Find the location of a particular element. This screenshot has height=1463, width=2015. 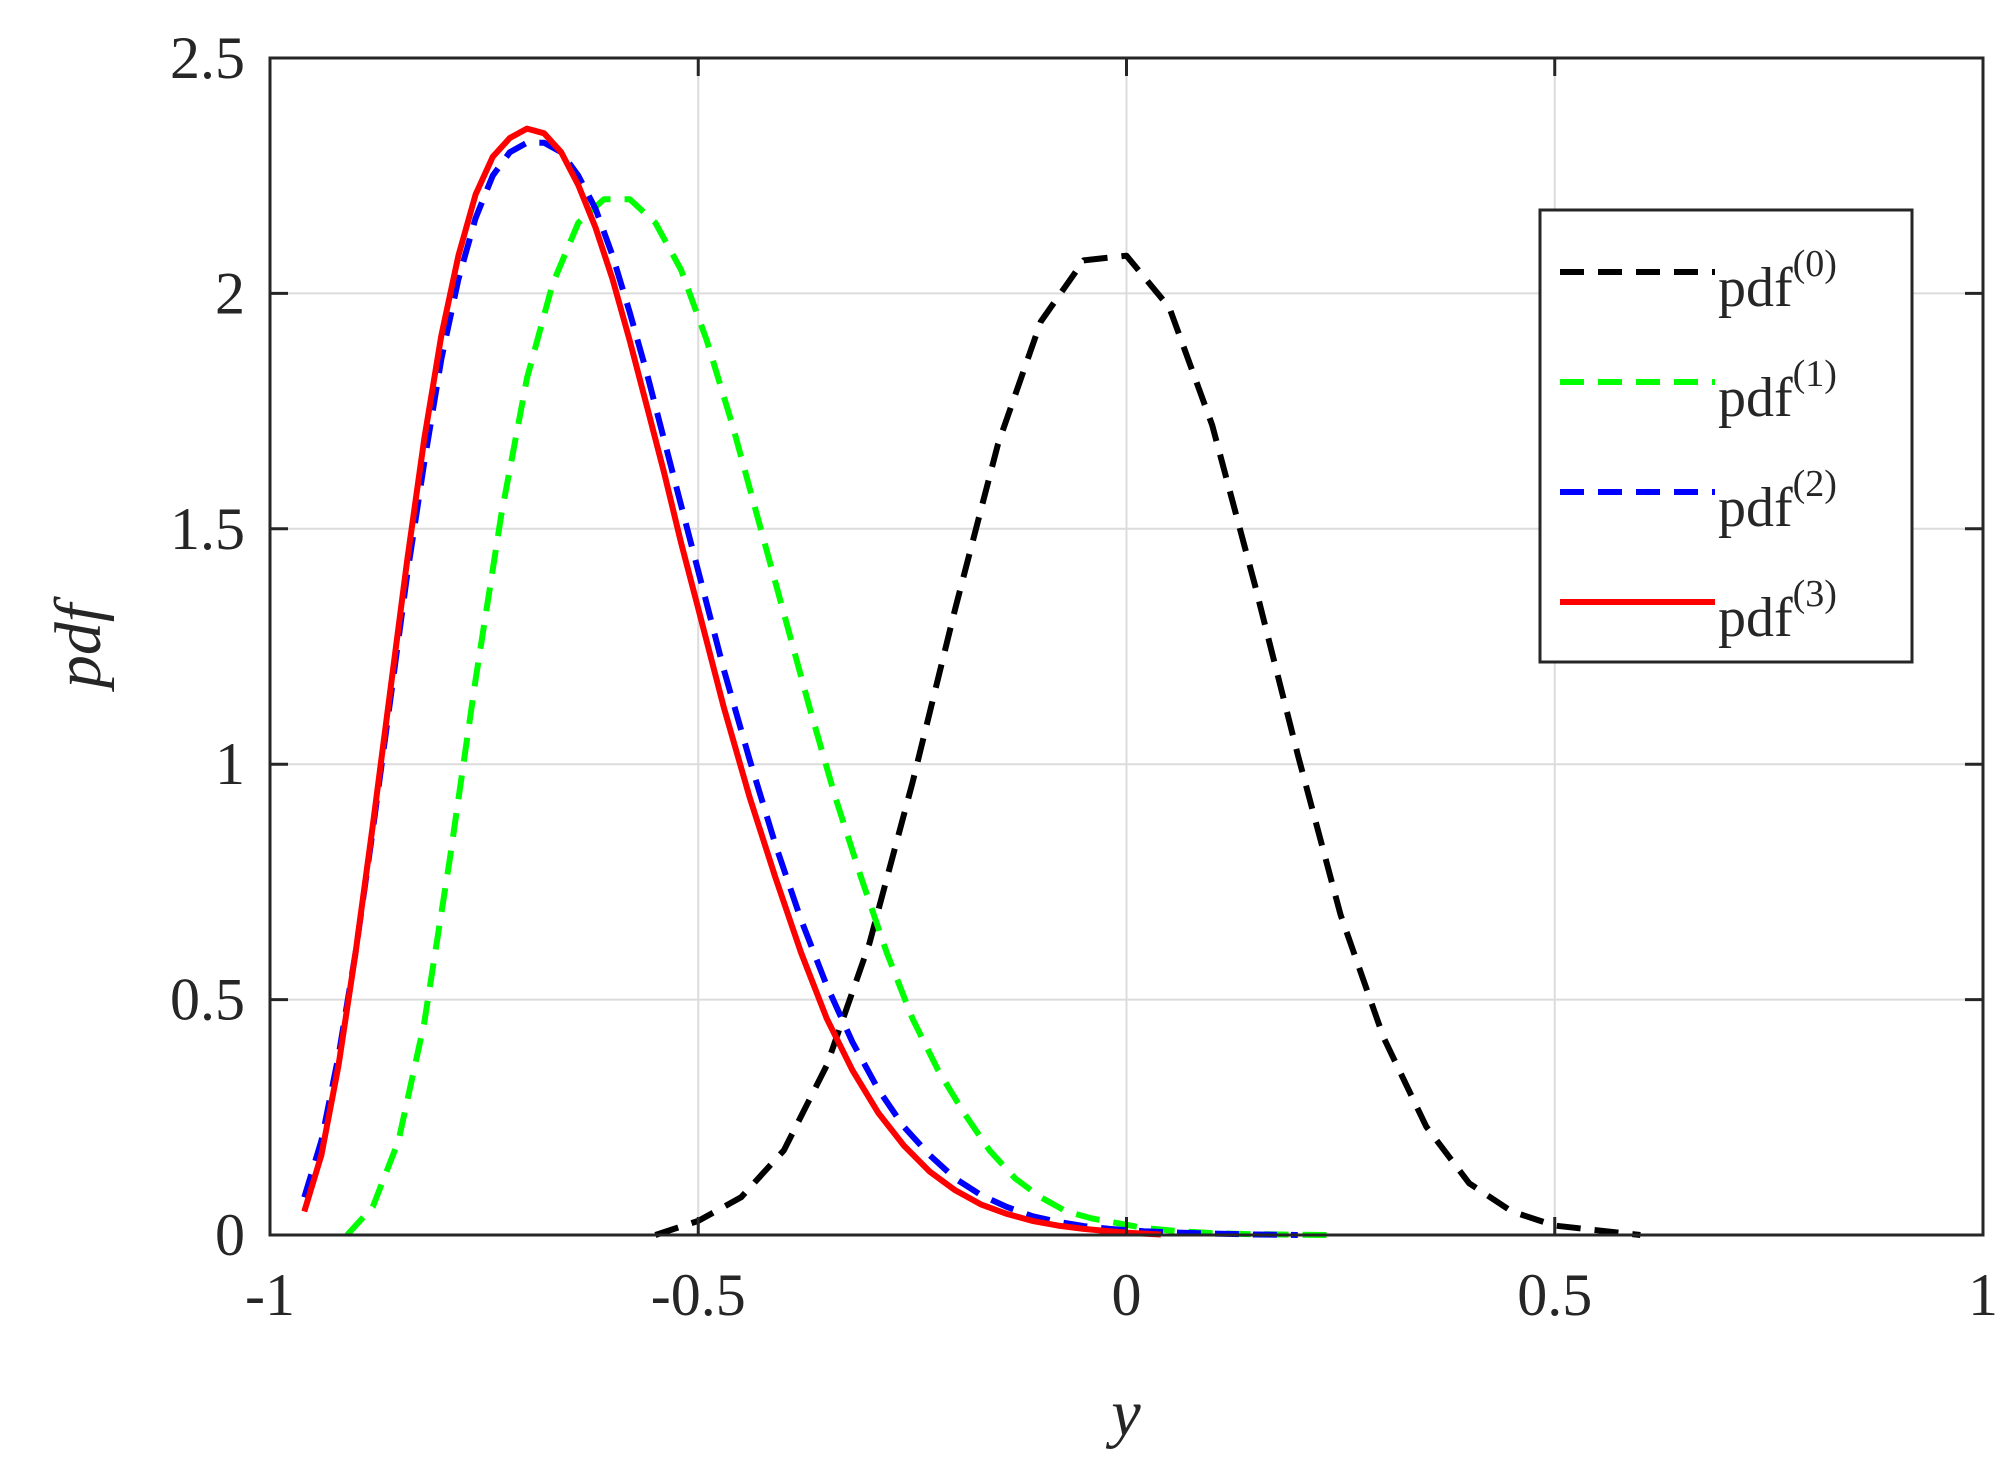

y-tick-label: 2.5 is located at coordinates (207, 58).